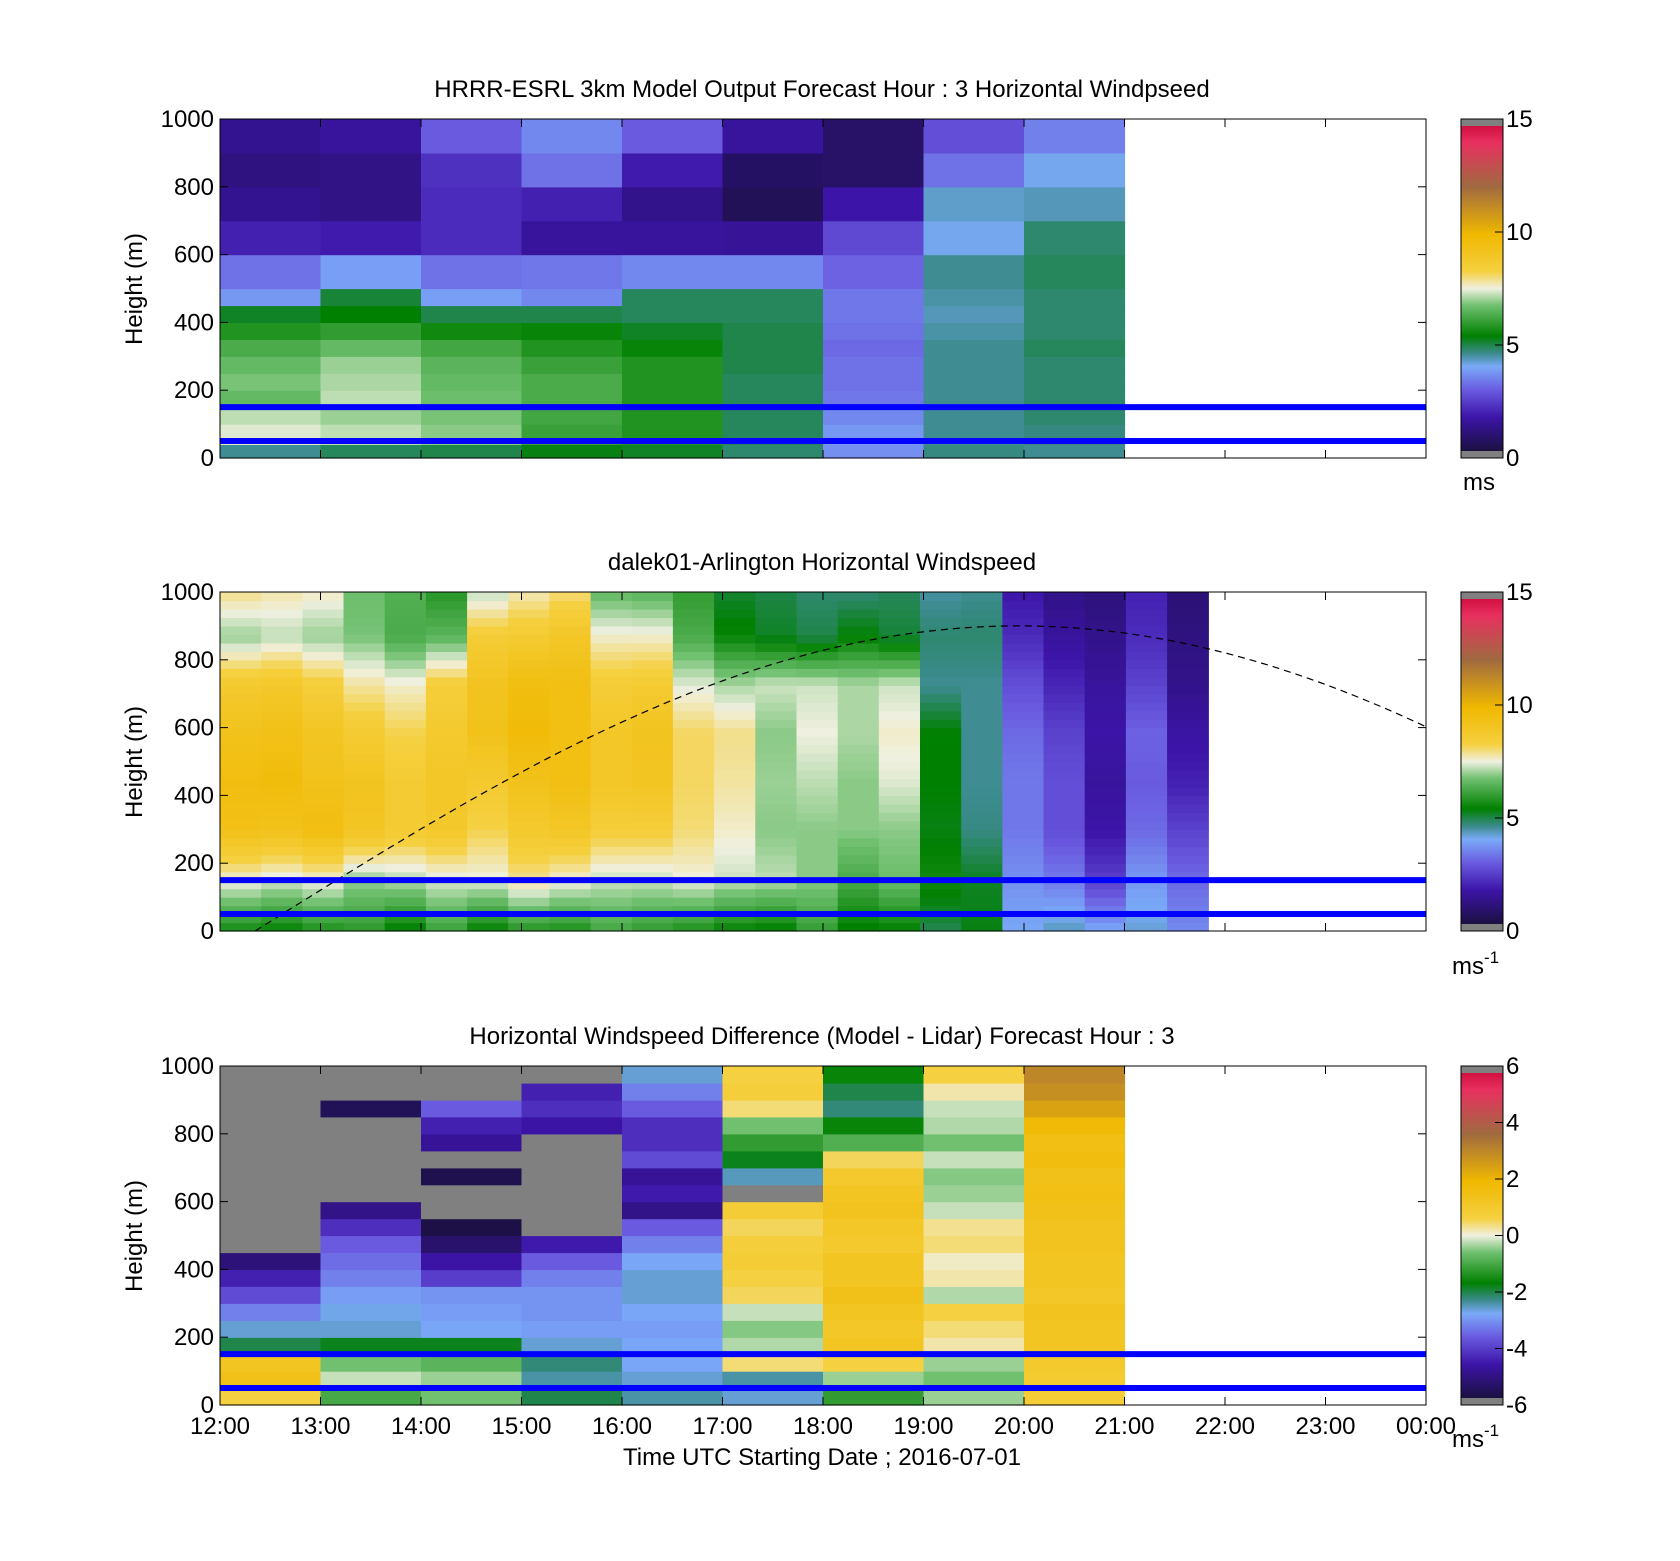 This screenshot has width=1680, height=1561. What do you see at coordinates (923, 1426) in the screenshot?
I see `x-tick-label: 19:00` at bounding box center [923, 1426].